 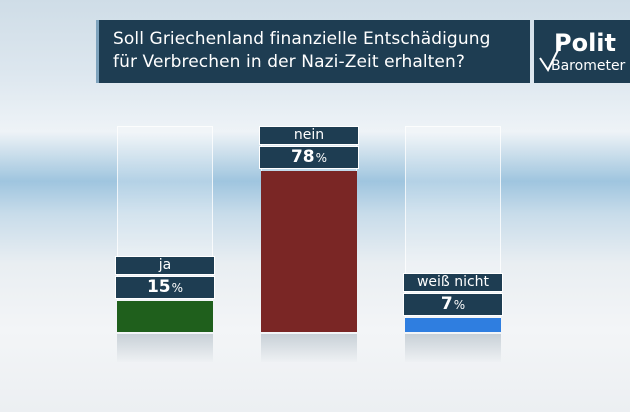 I want to click on checkmark-logo-icon, so click(x=551, y=56).